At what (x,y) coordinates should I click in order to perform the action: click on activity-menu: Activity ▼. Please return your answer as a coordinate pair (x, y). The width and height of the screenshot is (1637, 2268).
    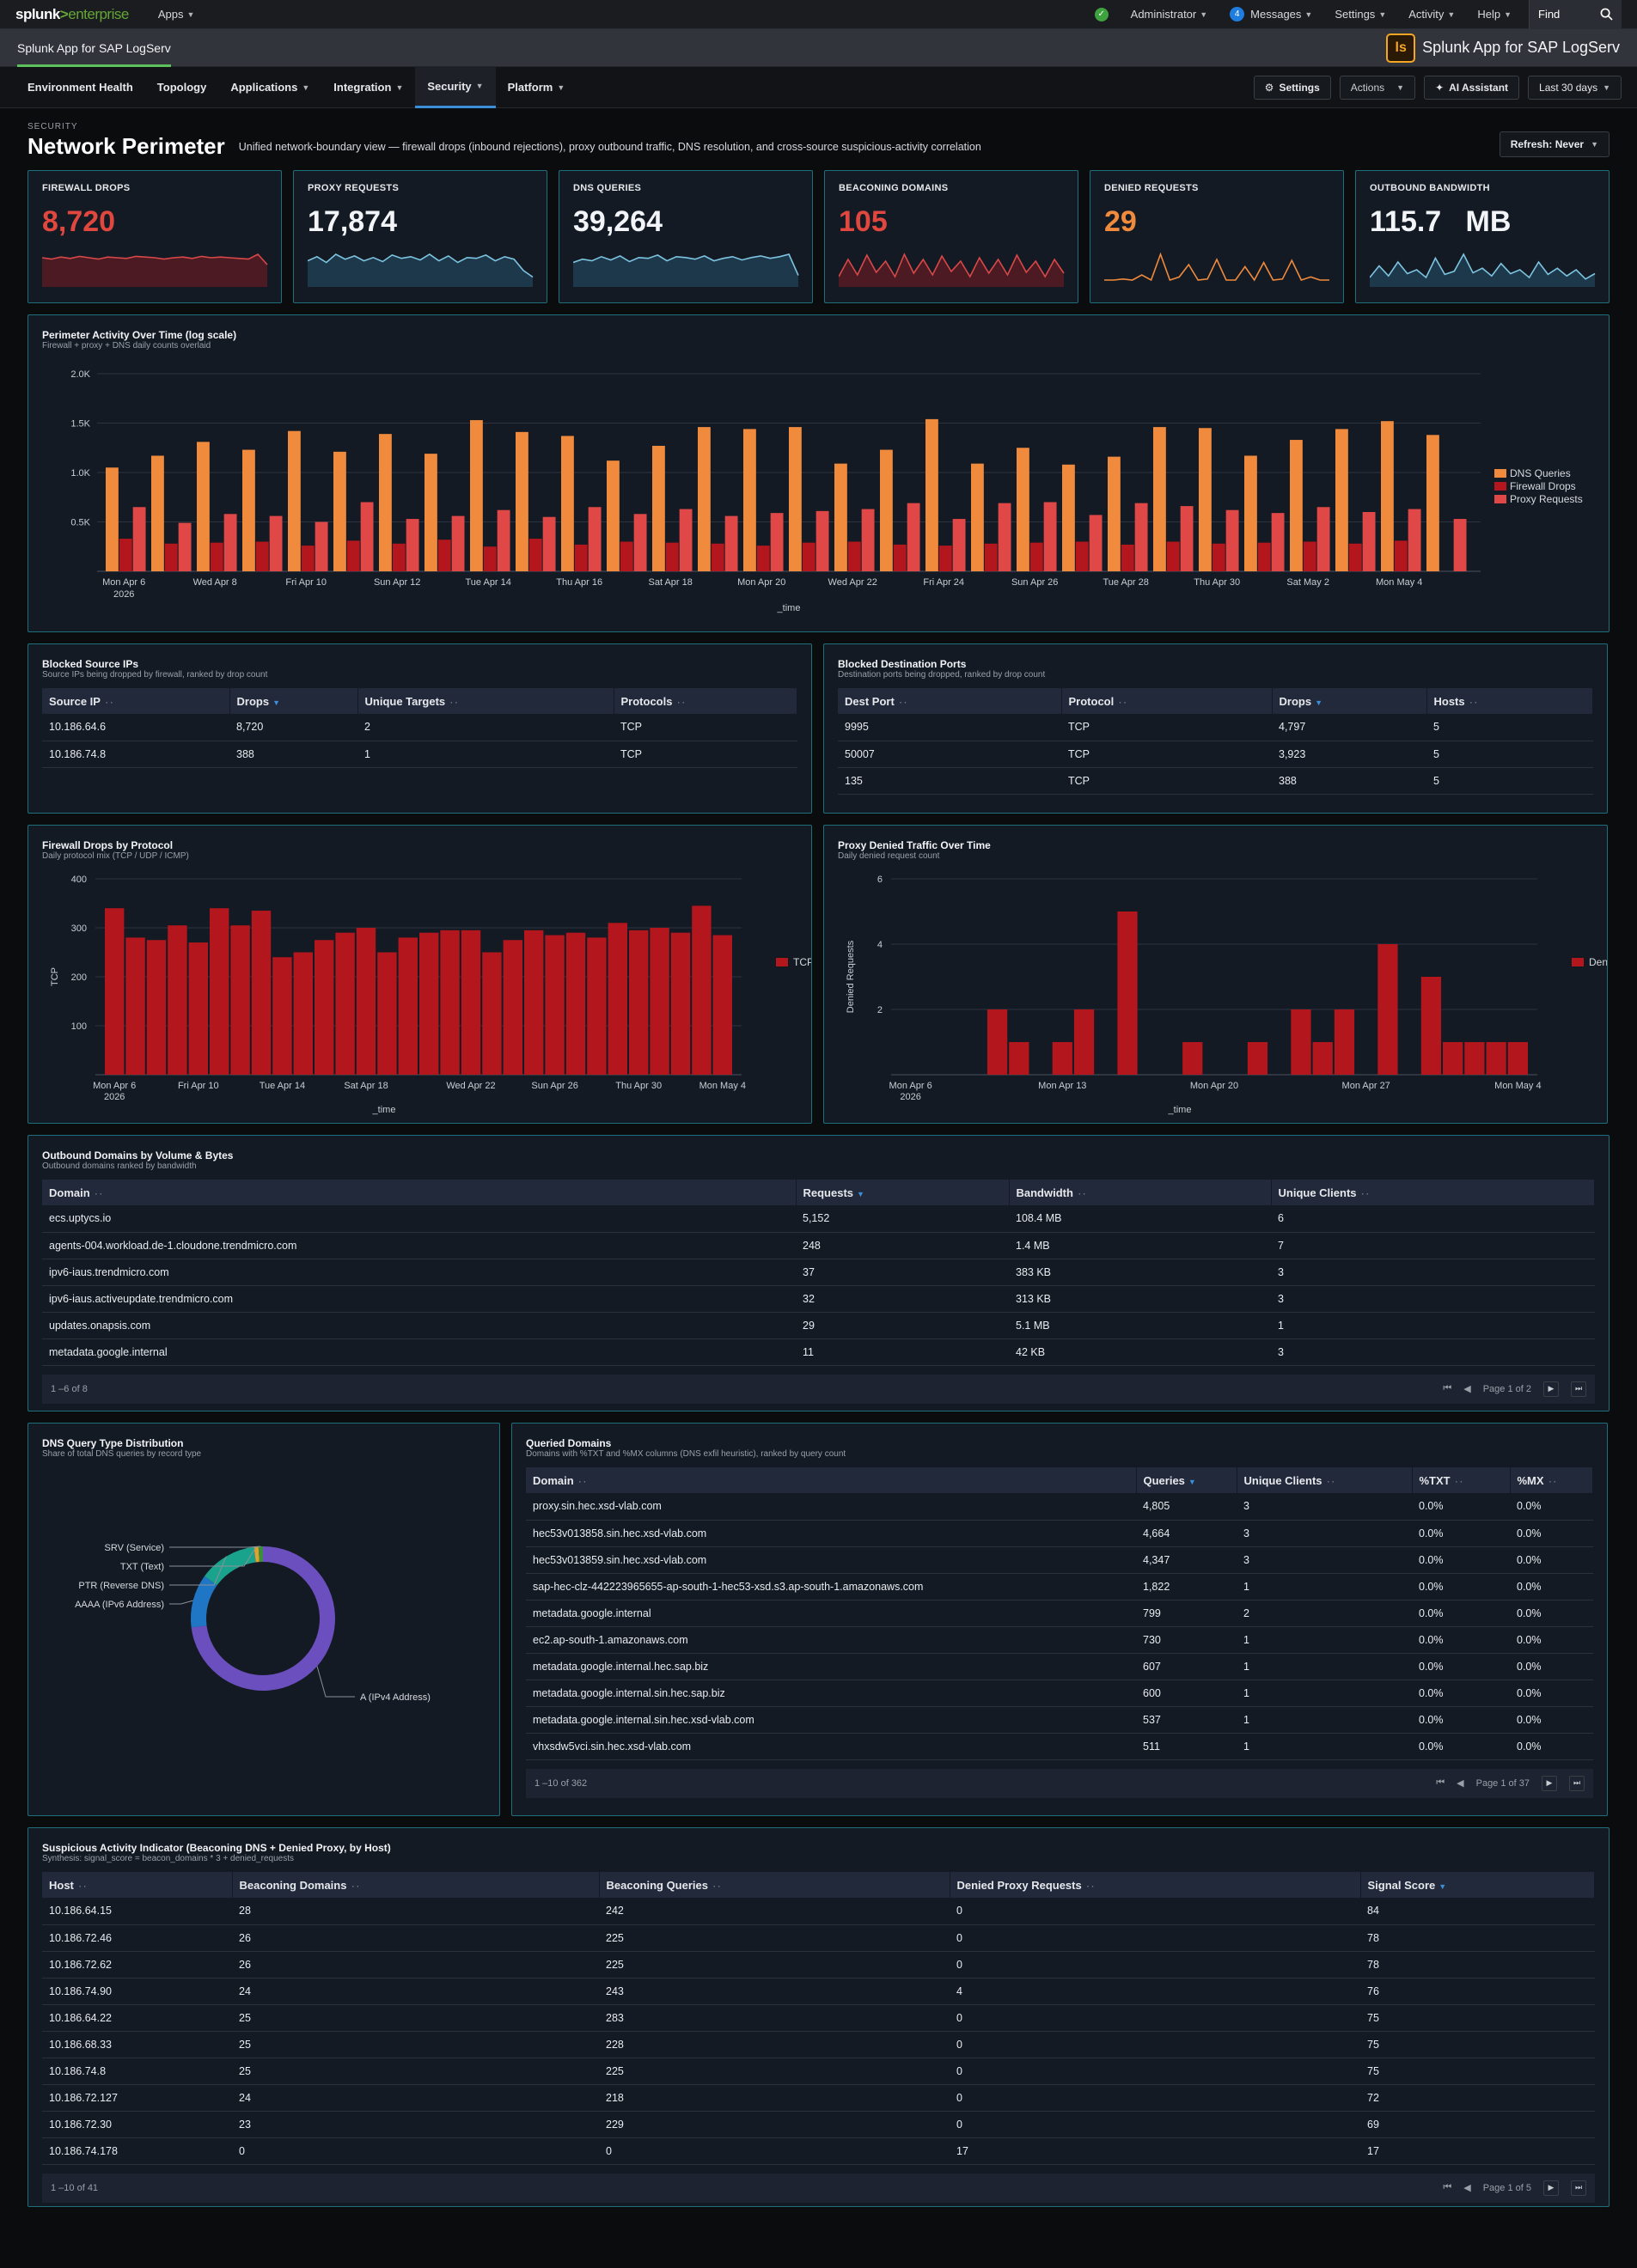
    Looking at the image, I should click on (1432, 14).